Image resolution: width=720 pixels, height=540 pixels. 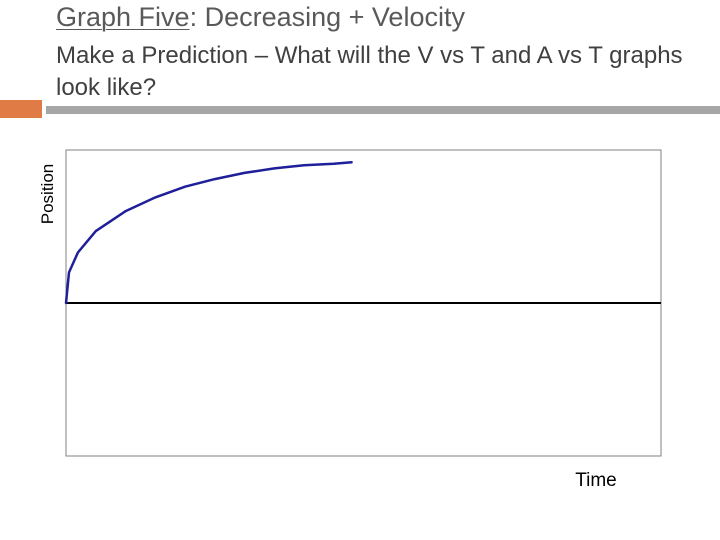 I want to click on accent-block, so click(x=21, y=109).